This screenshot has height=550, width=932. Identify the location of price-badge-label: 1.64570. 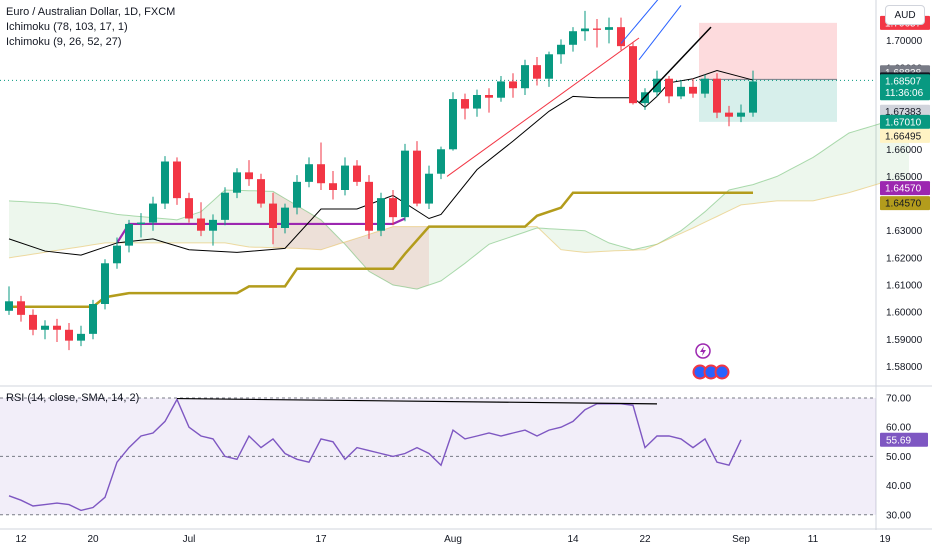
(903, 189).